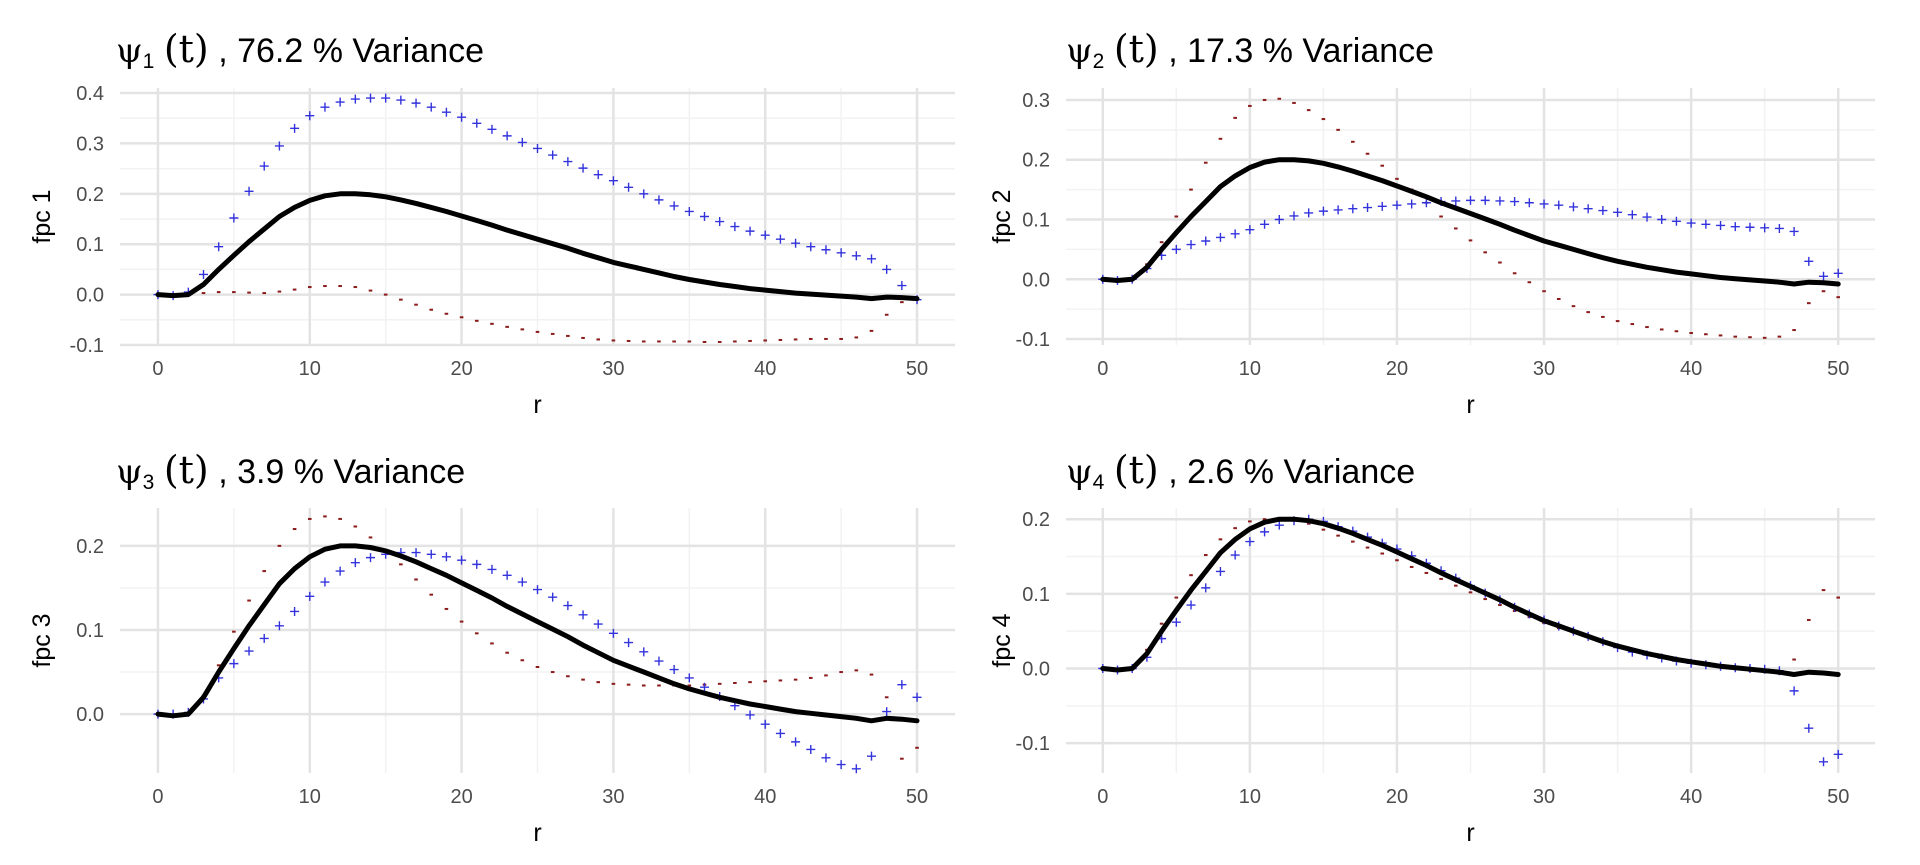  Describe the element at coordinates (1098, 482) in the screenshot. I see `title-subscript: 4` at that location.